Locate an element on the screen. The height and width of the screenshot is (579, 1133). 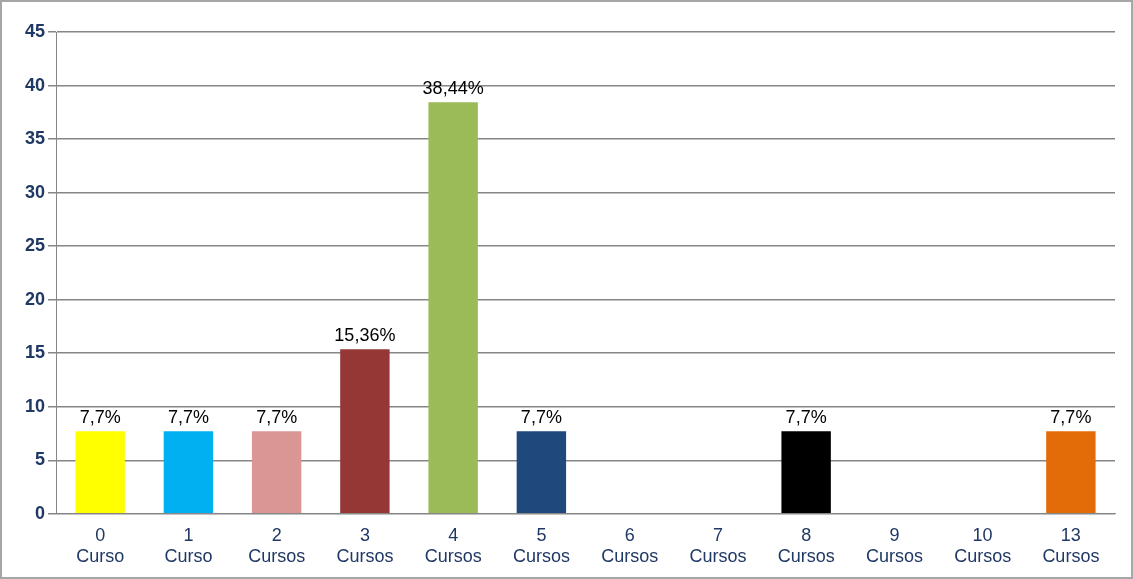
x-tick-label: 8 Cursos is located at coordinates (806, 545).